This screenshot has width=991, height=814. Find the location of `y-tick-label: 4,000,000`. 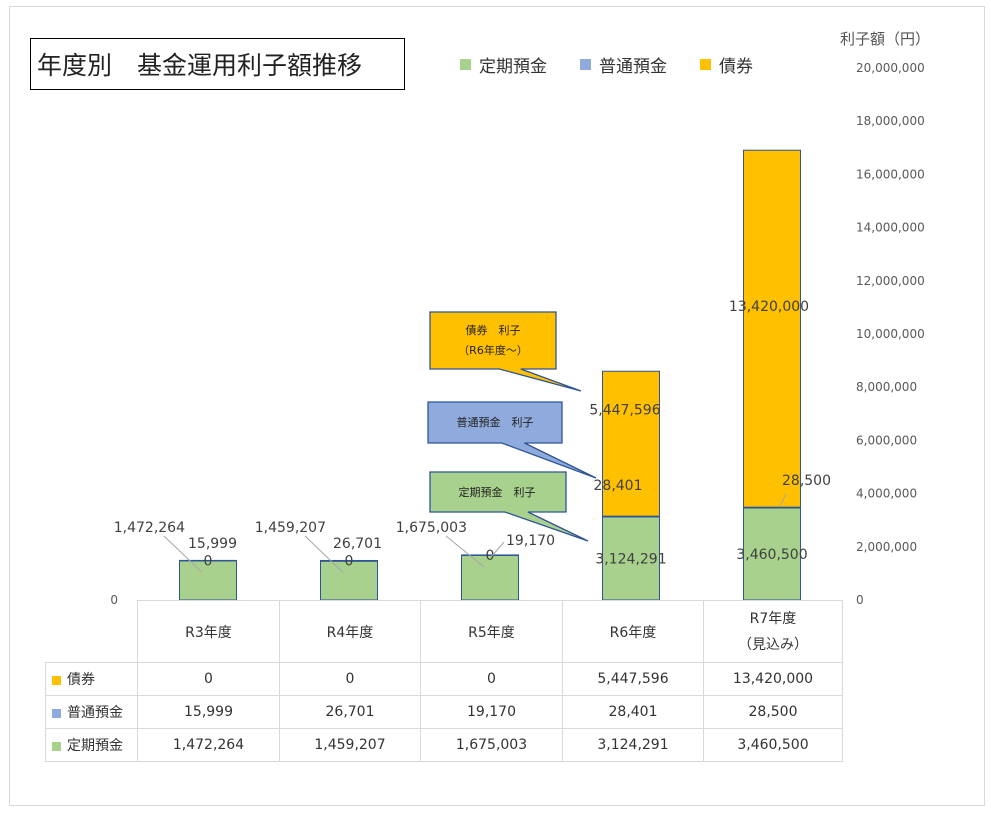

y-tick-label: 4,000,000 is located at coordinates (886, 494).